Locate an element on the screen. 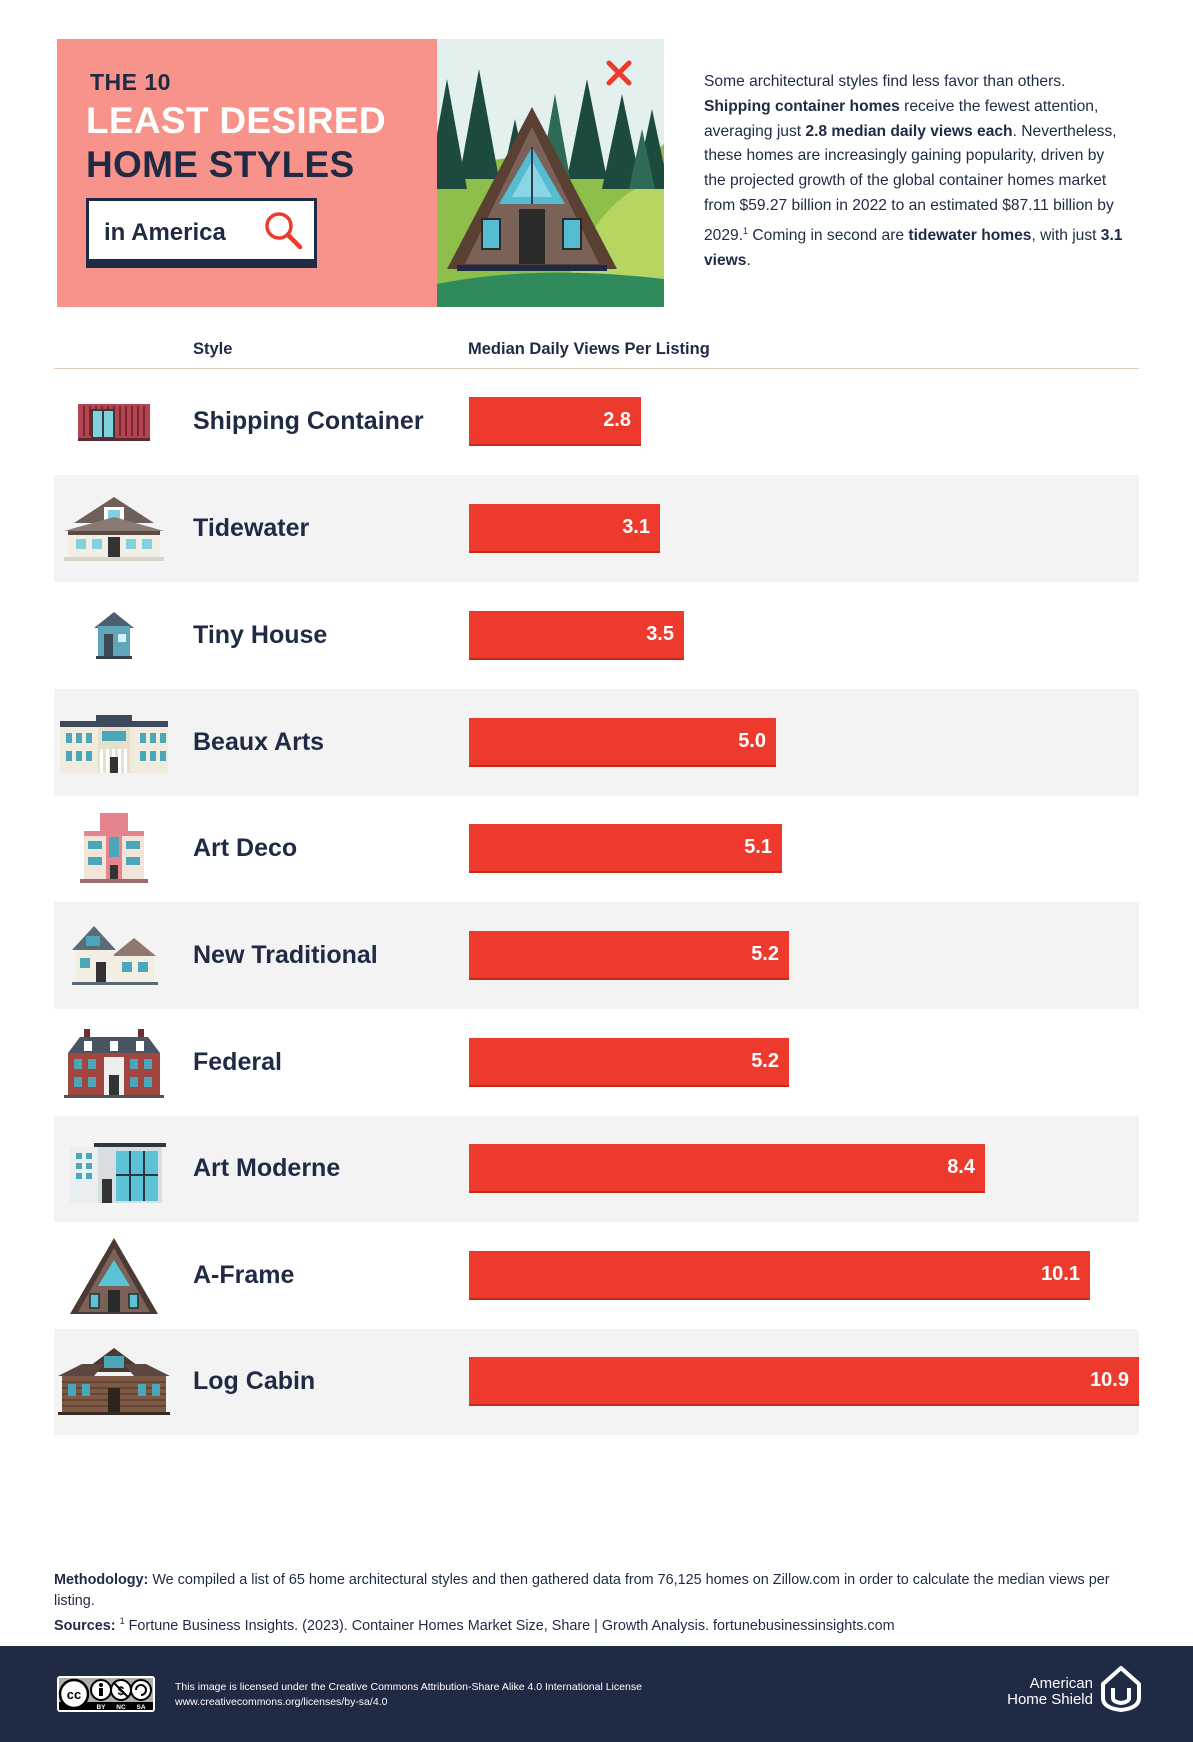 This screenshot has width=1193, height=1742. hero-search-text: in America is located at coordinates (165, 232).